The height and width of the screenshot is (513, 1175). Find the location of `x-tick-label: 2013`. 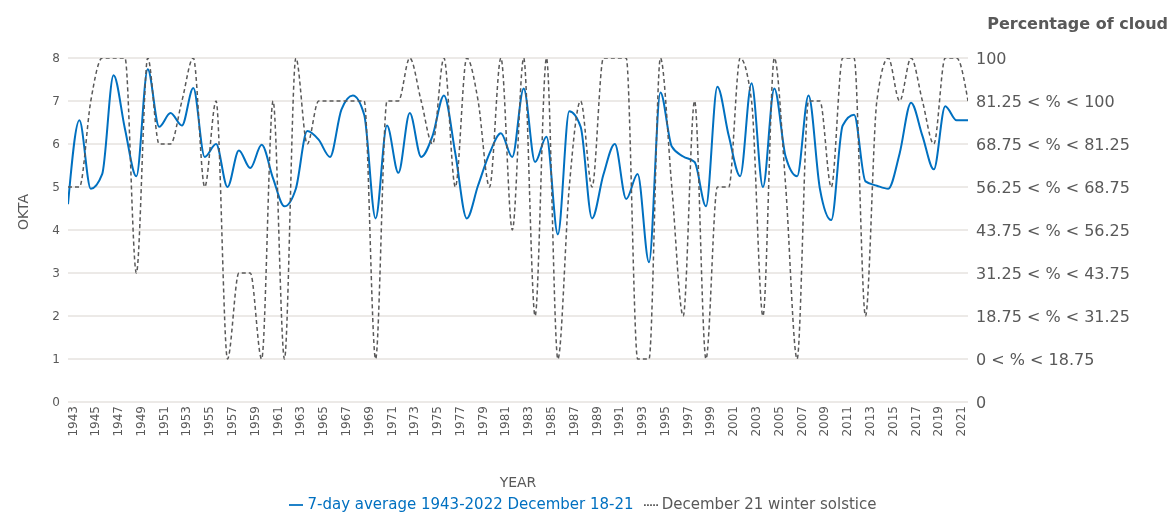

x-tick-label: 2013 is located at coordinates (869, 421).